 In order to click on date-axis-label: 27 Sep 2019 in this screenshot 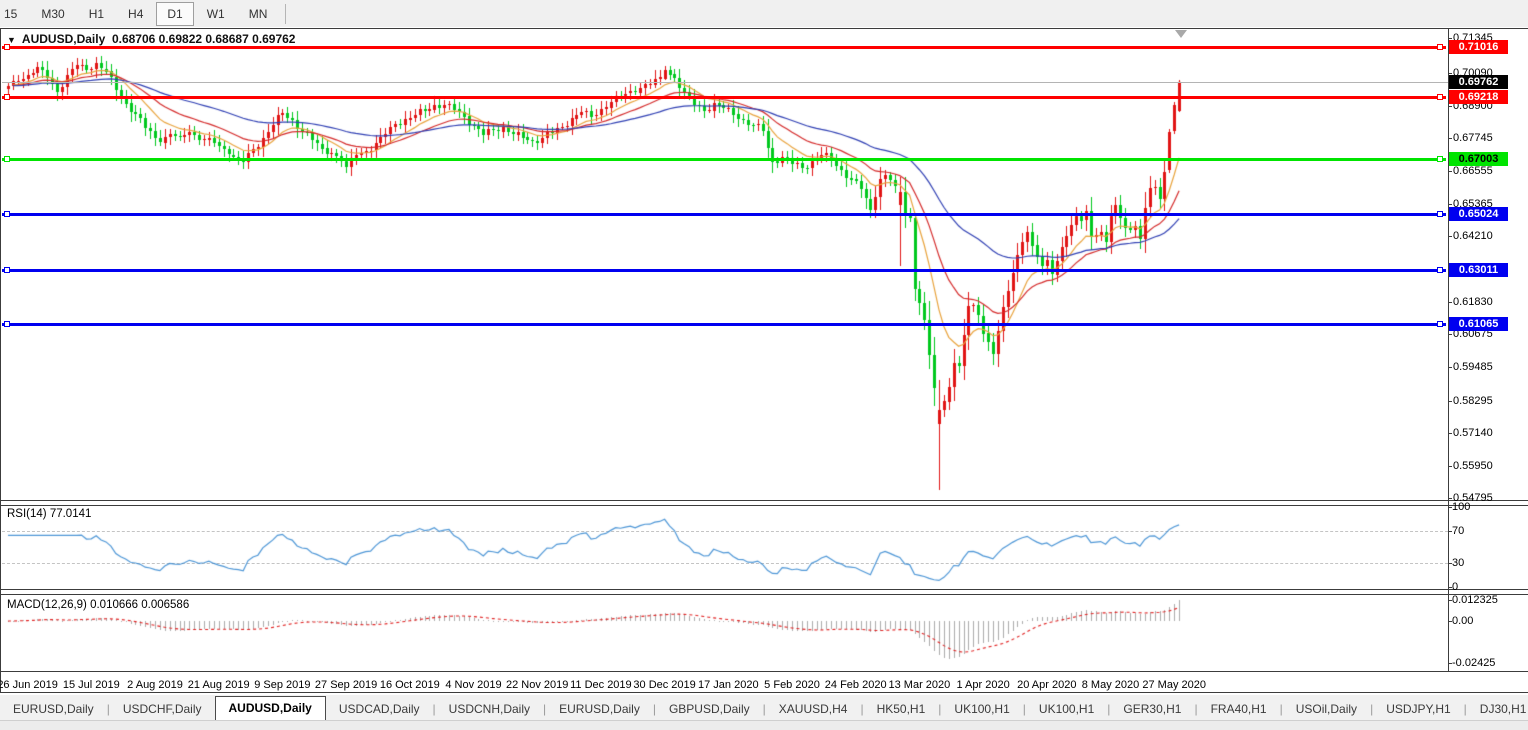, I will do `click(346, 685)`.